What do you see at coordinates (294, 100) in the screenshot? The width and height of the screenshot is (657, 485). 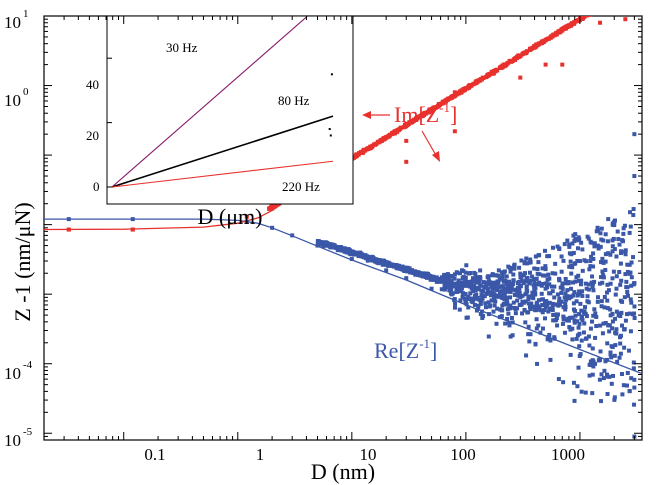 I see `inset-series-label-80hz: 80 Hz` at bounding box center [294, 100].